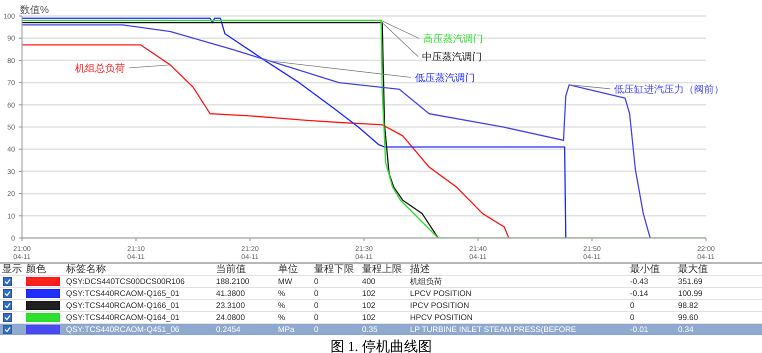 This screenshot has width=762, height=353. What do you see at coordinates (230, 306) in the screenshot?
I see `text: 23.3100` at bounding box center [230, 306].